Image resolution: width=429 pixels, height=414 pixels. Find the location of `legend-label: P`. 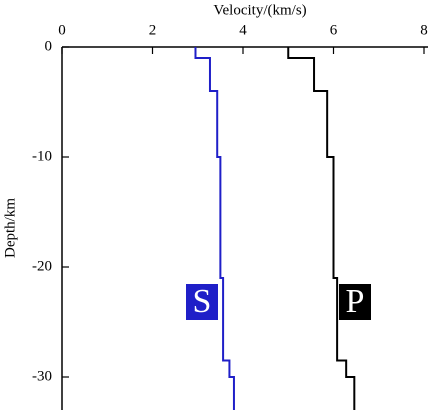

legend-label: P is located at coordinates (355, 301).